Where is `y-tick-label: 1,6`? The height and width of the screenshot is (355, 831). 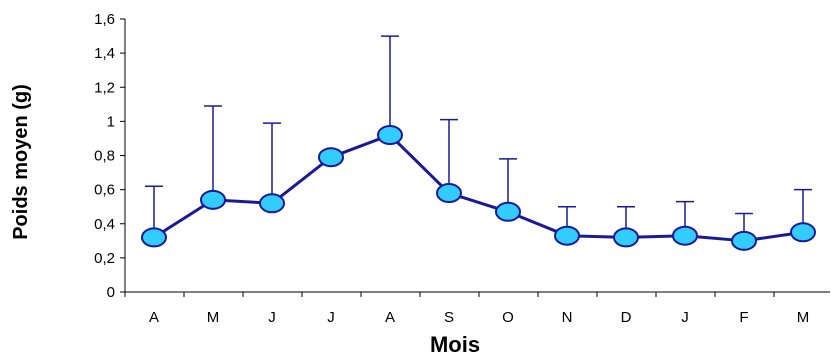 y-tick-label: 1,6 is located at coordinates (104, 19).